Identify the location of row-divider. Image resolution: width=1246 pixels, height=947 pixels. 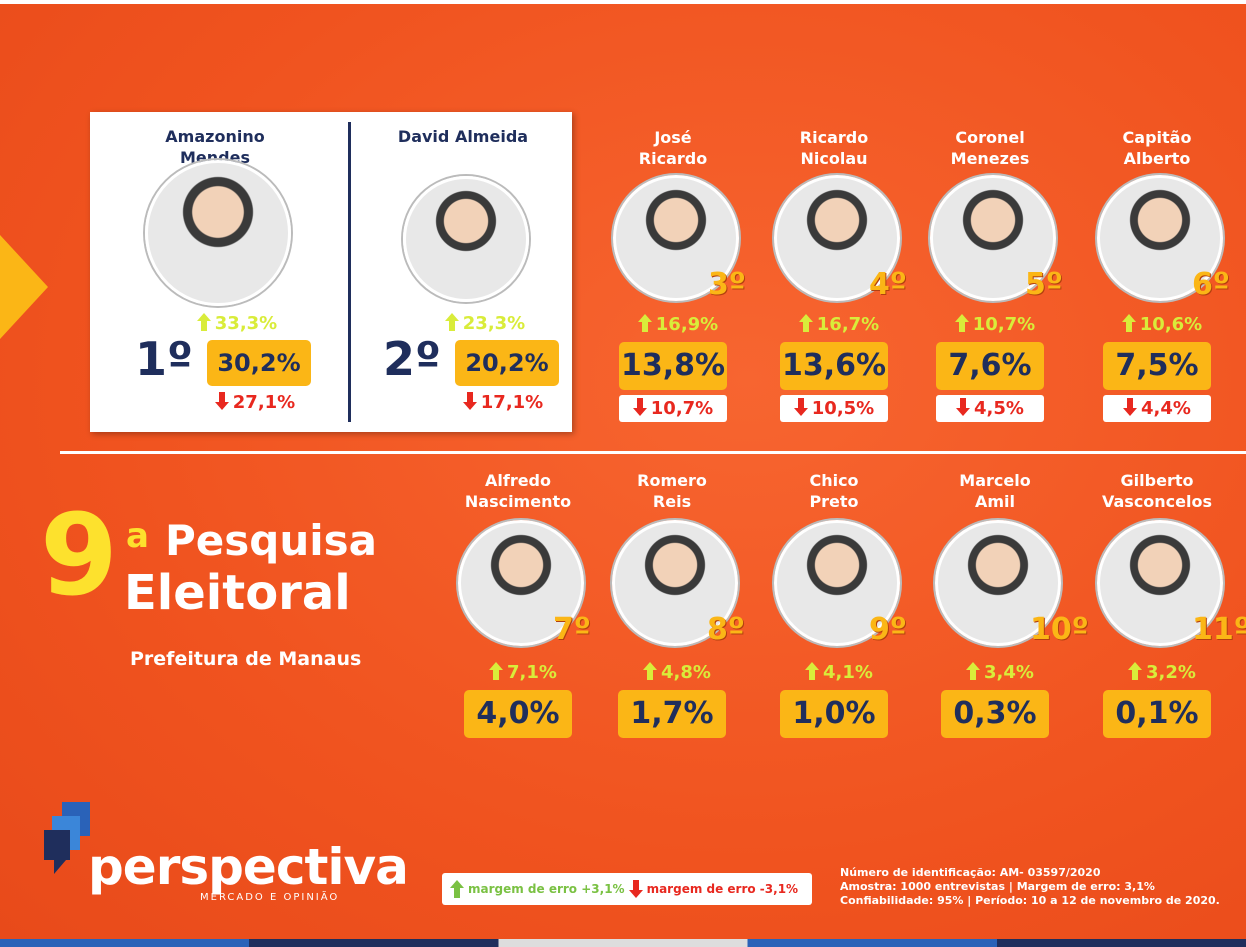
(653, 452).